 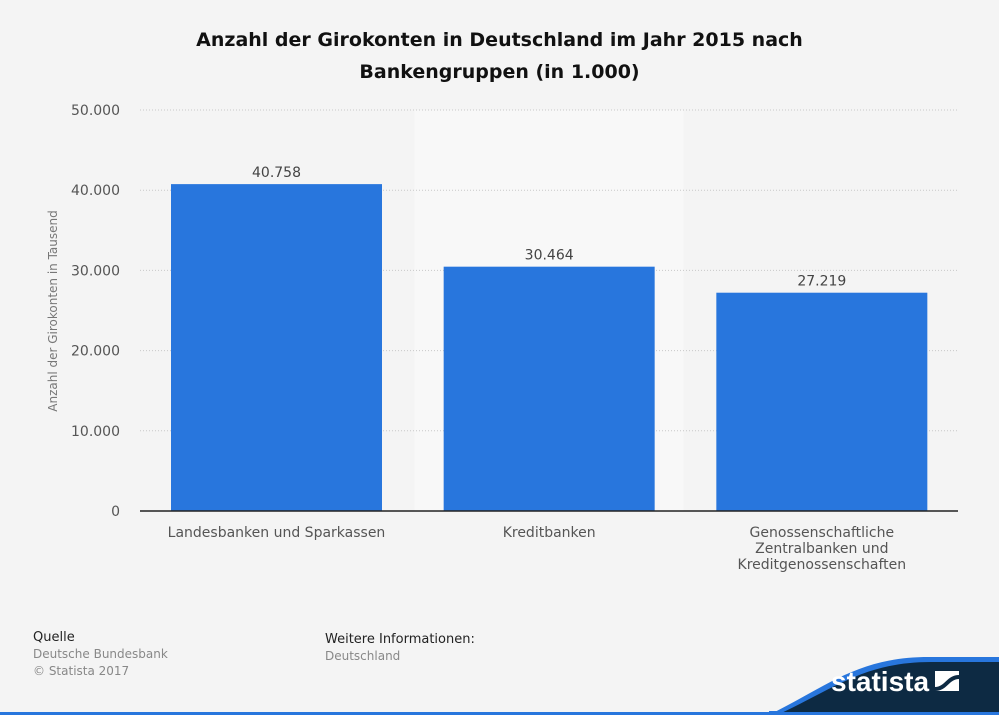 I want to click on info-text: Deutschland, so click(x=363, y=656).